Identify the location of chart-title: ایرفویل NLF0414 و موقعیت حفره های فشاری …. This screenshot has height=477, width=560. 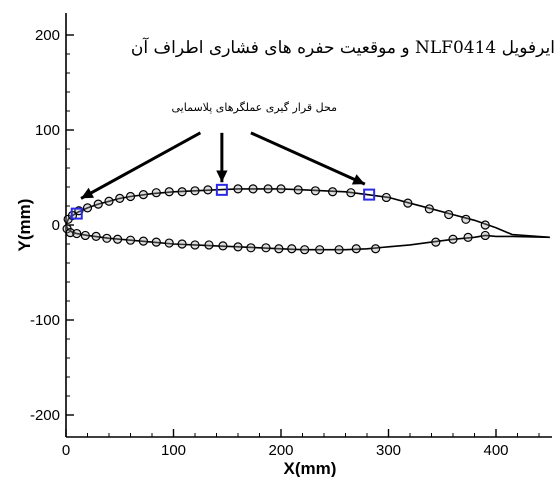
(343, 47).